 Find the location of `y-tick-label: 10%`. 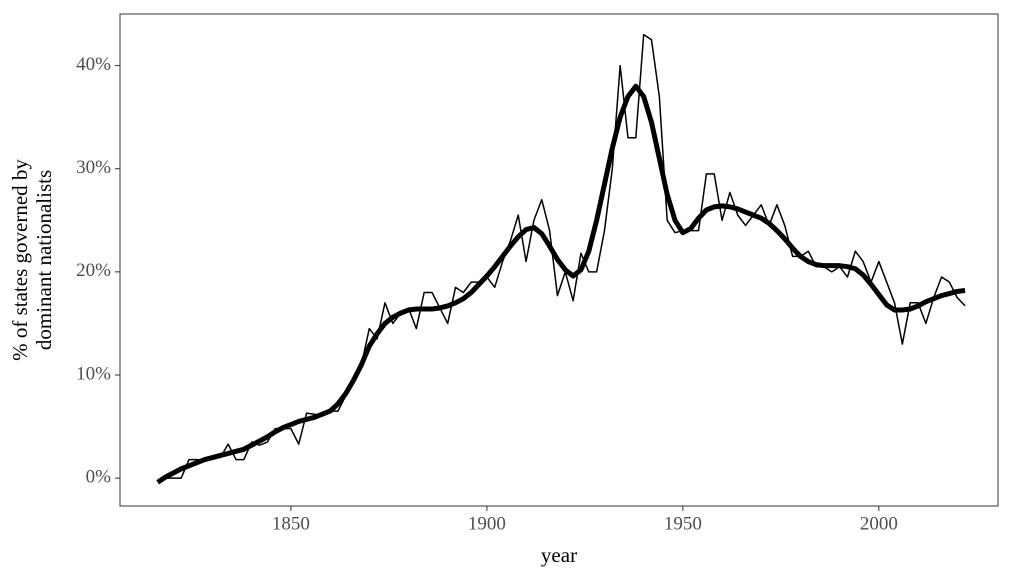

y-tick-label: 10% is located at coordinates (93, 373).